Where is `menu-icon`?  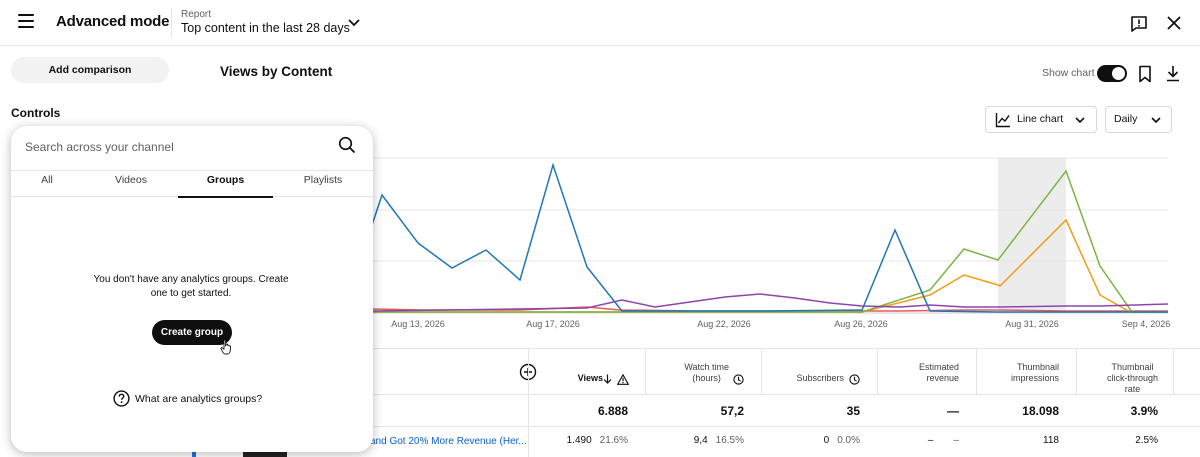 menu-icon is located at coordinates (26, 21).